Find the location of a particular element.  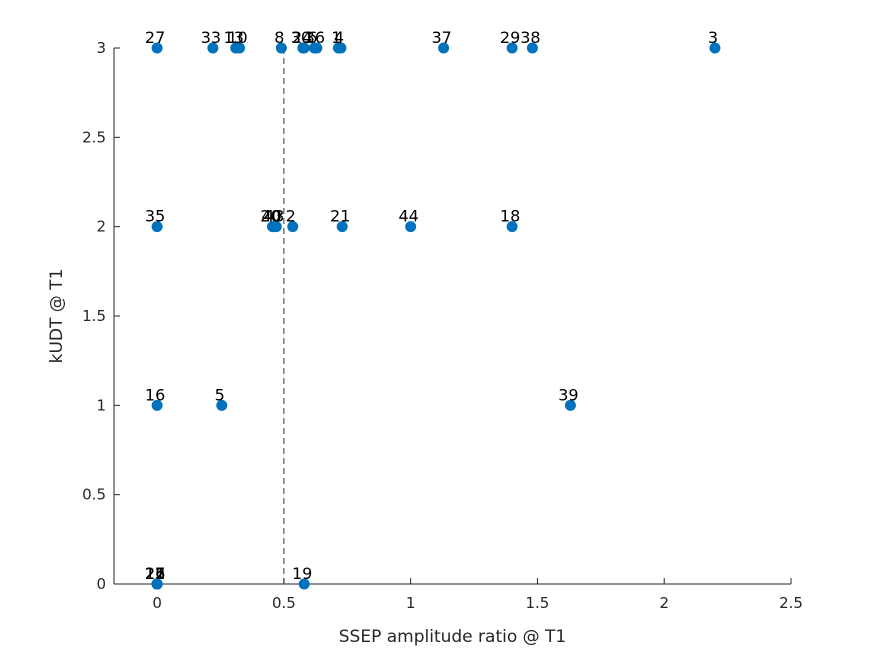

point-label: 16 is located at coordinates (155, 394).